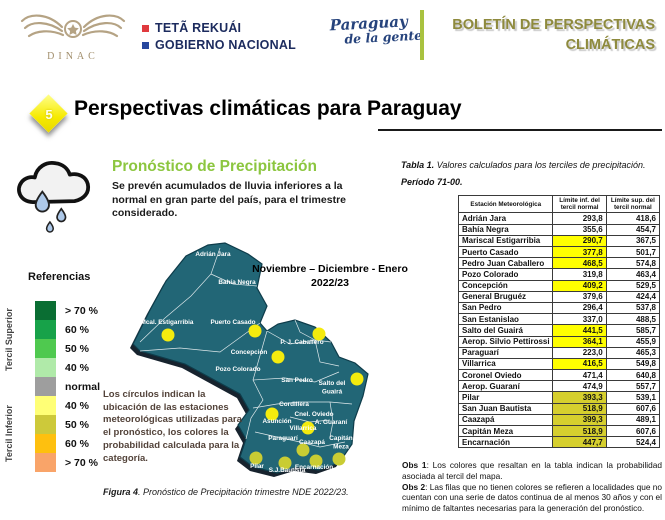 This screenshot has width=665, height=520. I want to click on limite-sup-cell: 488,5, so click(633, 319).